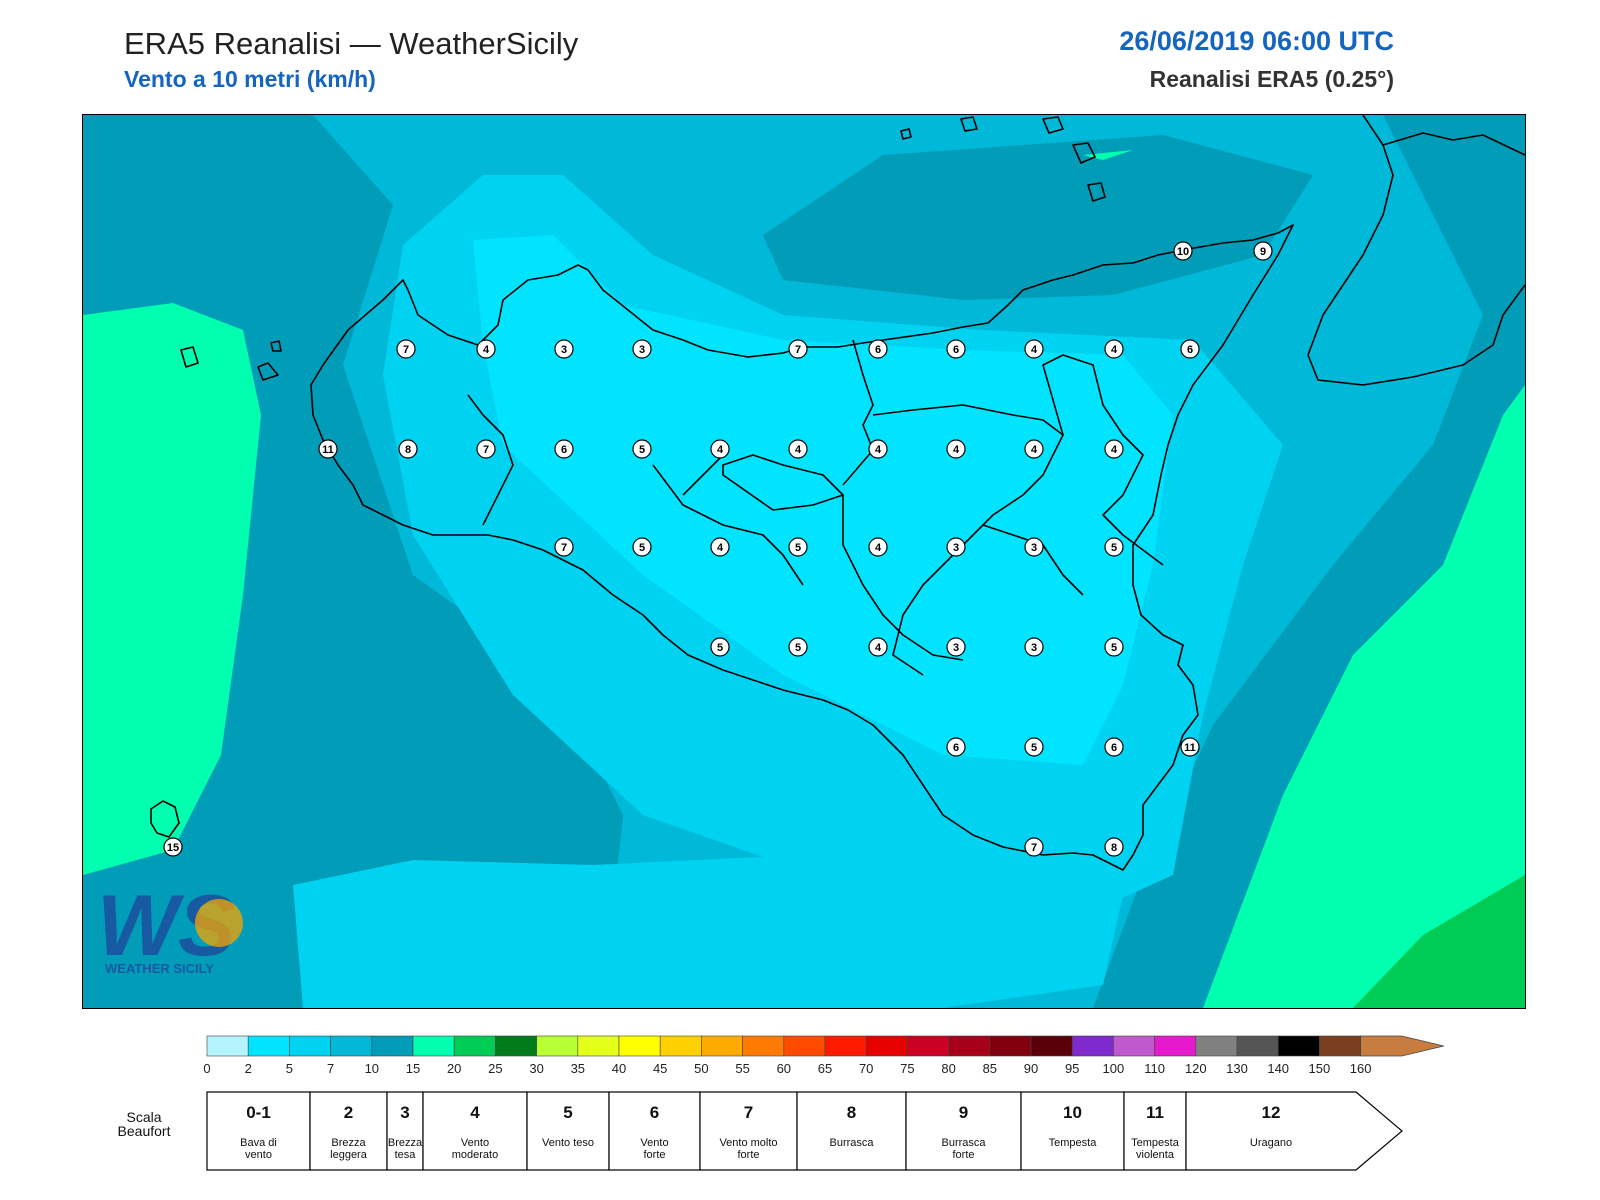 This screenshot has height=1200, width=1600. What do you see at coordinates (475, 1143) in the screenshot?
I see `beaufort-desc-line1: Vento` at bounding box center [475, 1143].